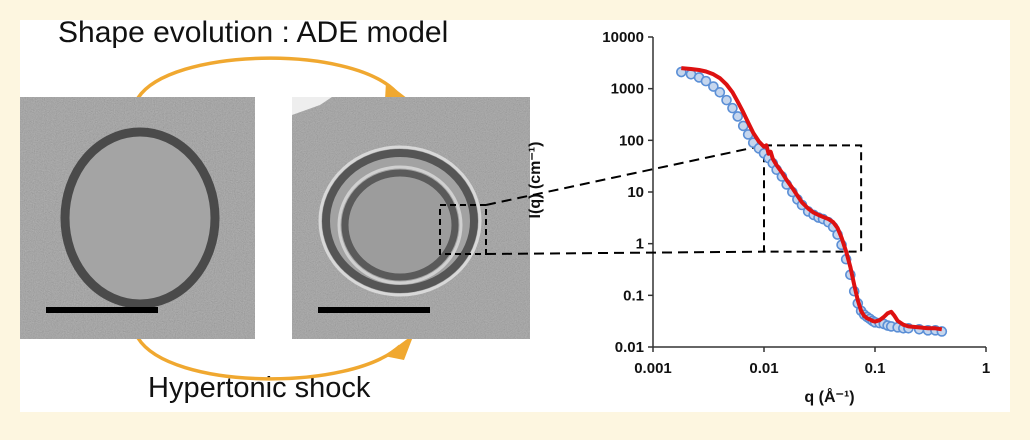 This screenshot has width=1030, height=440. I want to click on top-caption: Shape evolution : ADE model, so click(253, 32).